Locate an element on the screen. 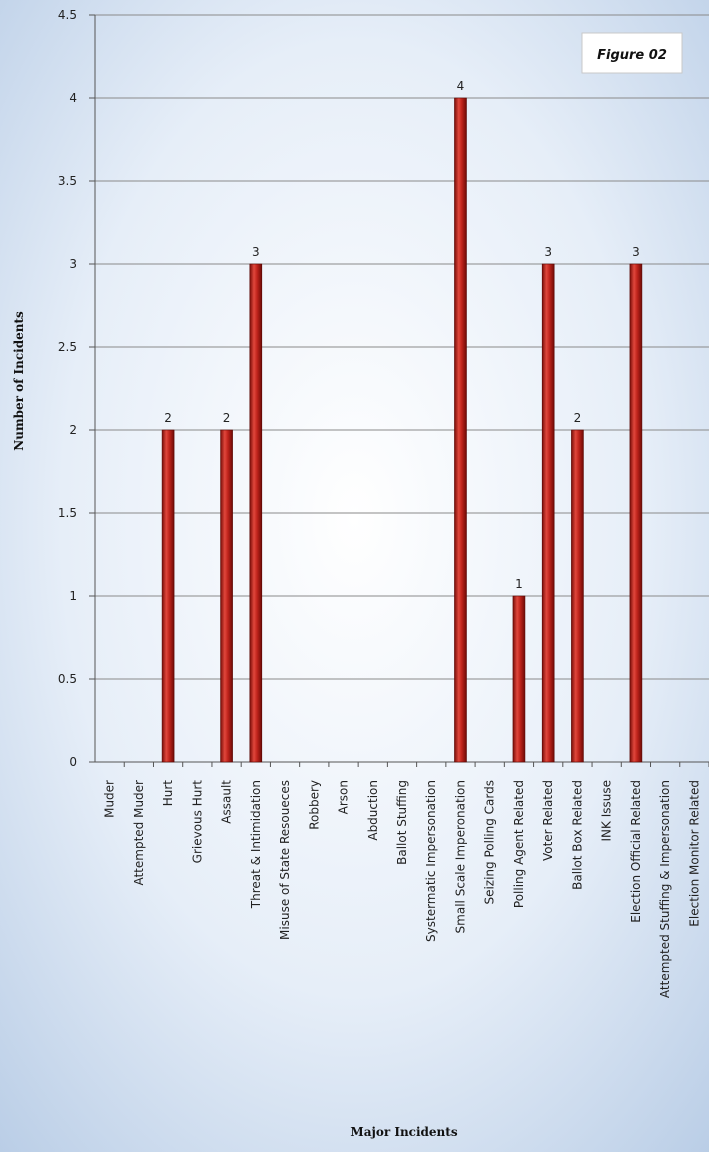  figure-badge: Figure 02 is located at coordinates (632, 53).